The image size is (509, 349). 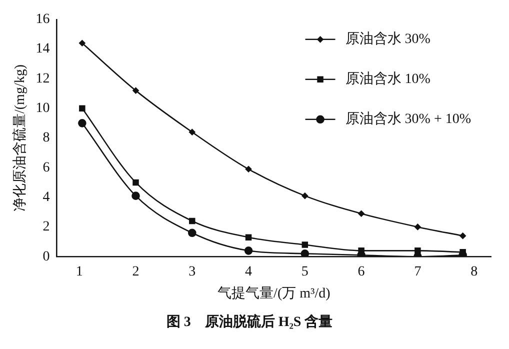 What do you see at coordinates (46, 256) in the screenshot?
I see `y-tick-label: 0` at bounding box center [46, 256].